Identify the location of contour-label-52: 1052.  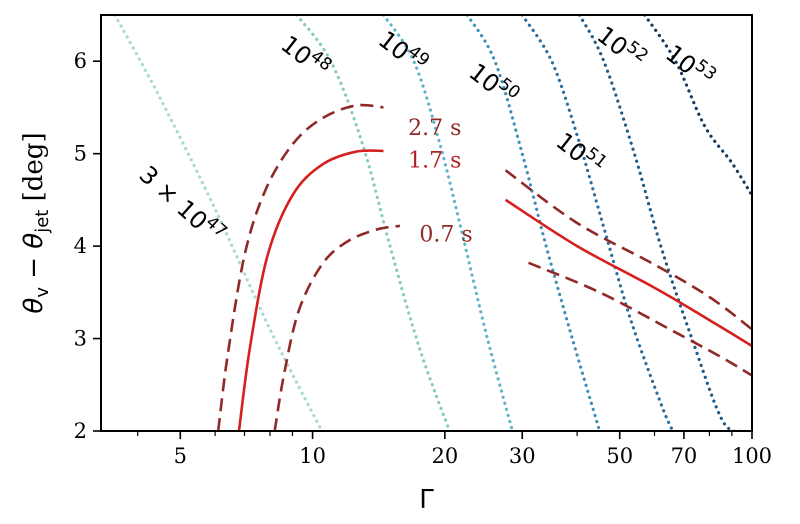
(622, 46).